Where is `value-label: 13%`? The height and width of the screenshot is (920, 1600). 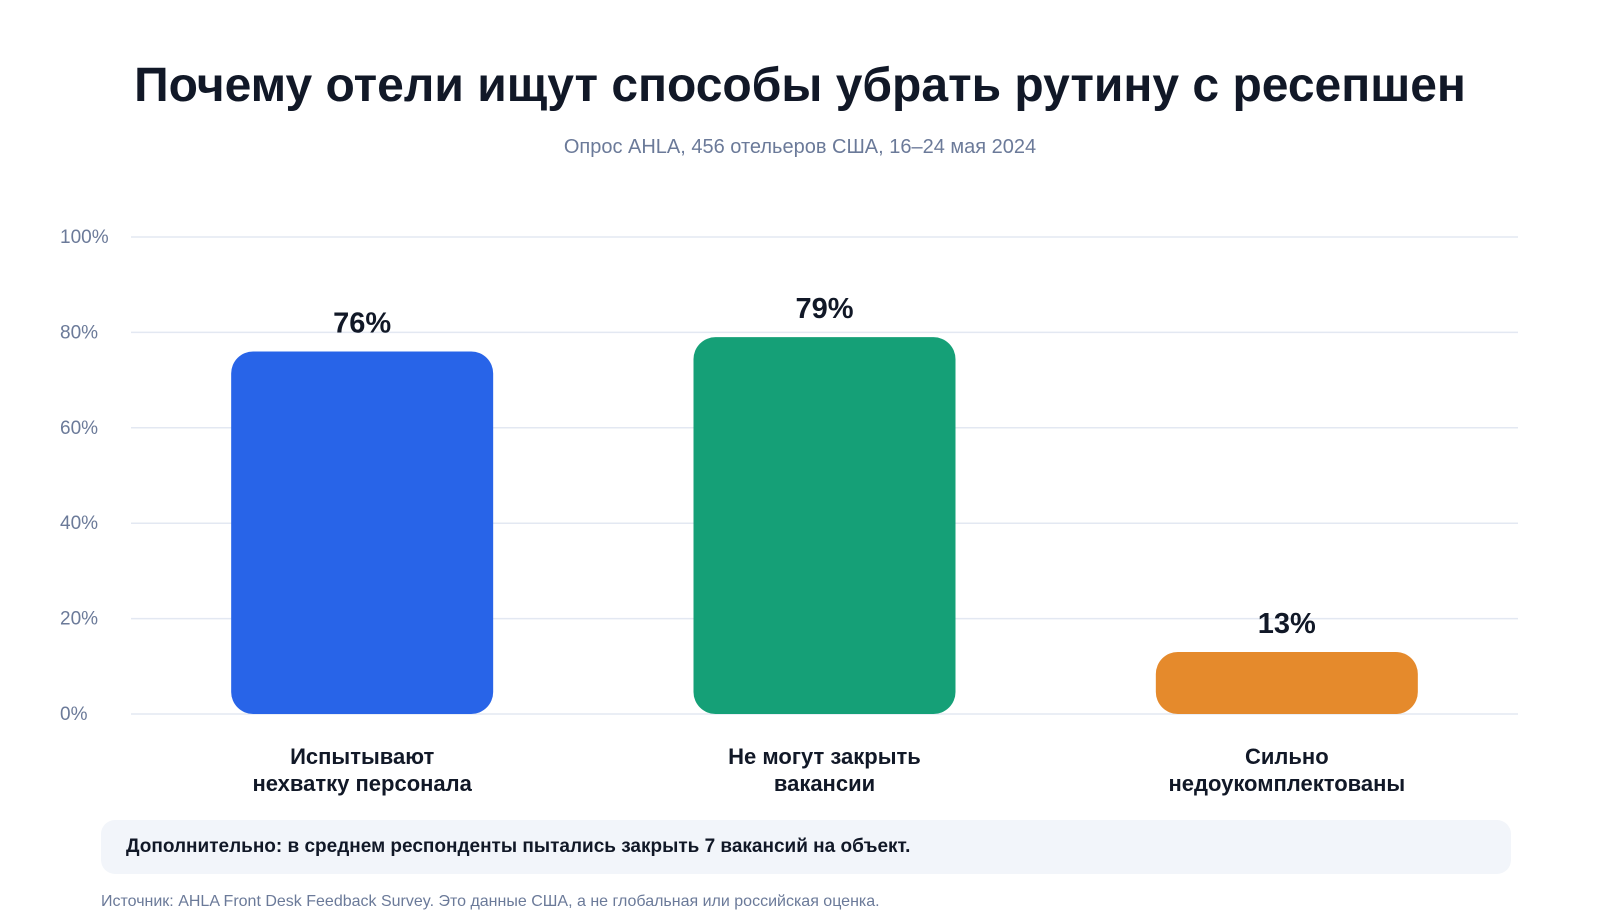
value-label: 13% is located at coordinates (1287, 624).